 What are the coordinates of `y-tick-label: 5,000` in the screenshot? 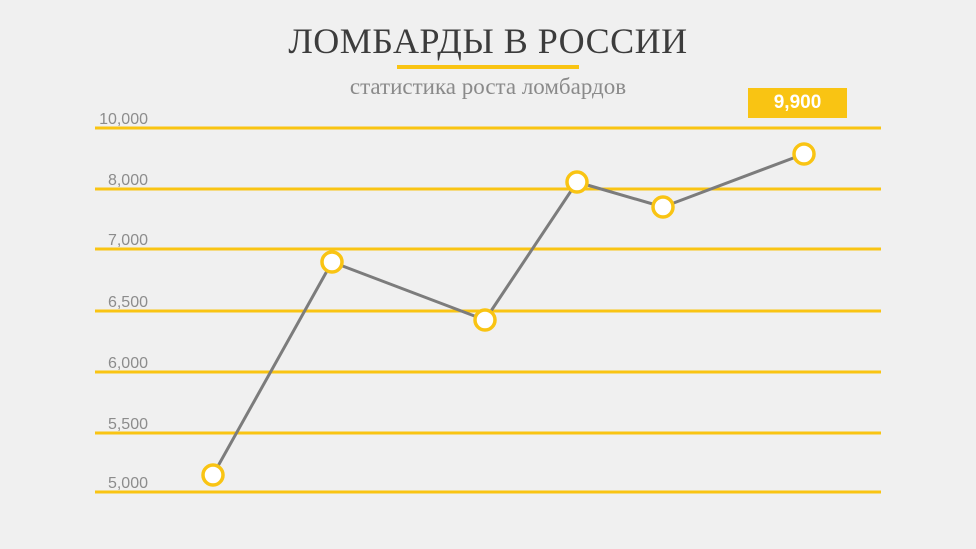 It's located at (128, 483).